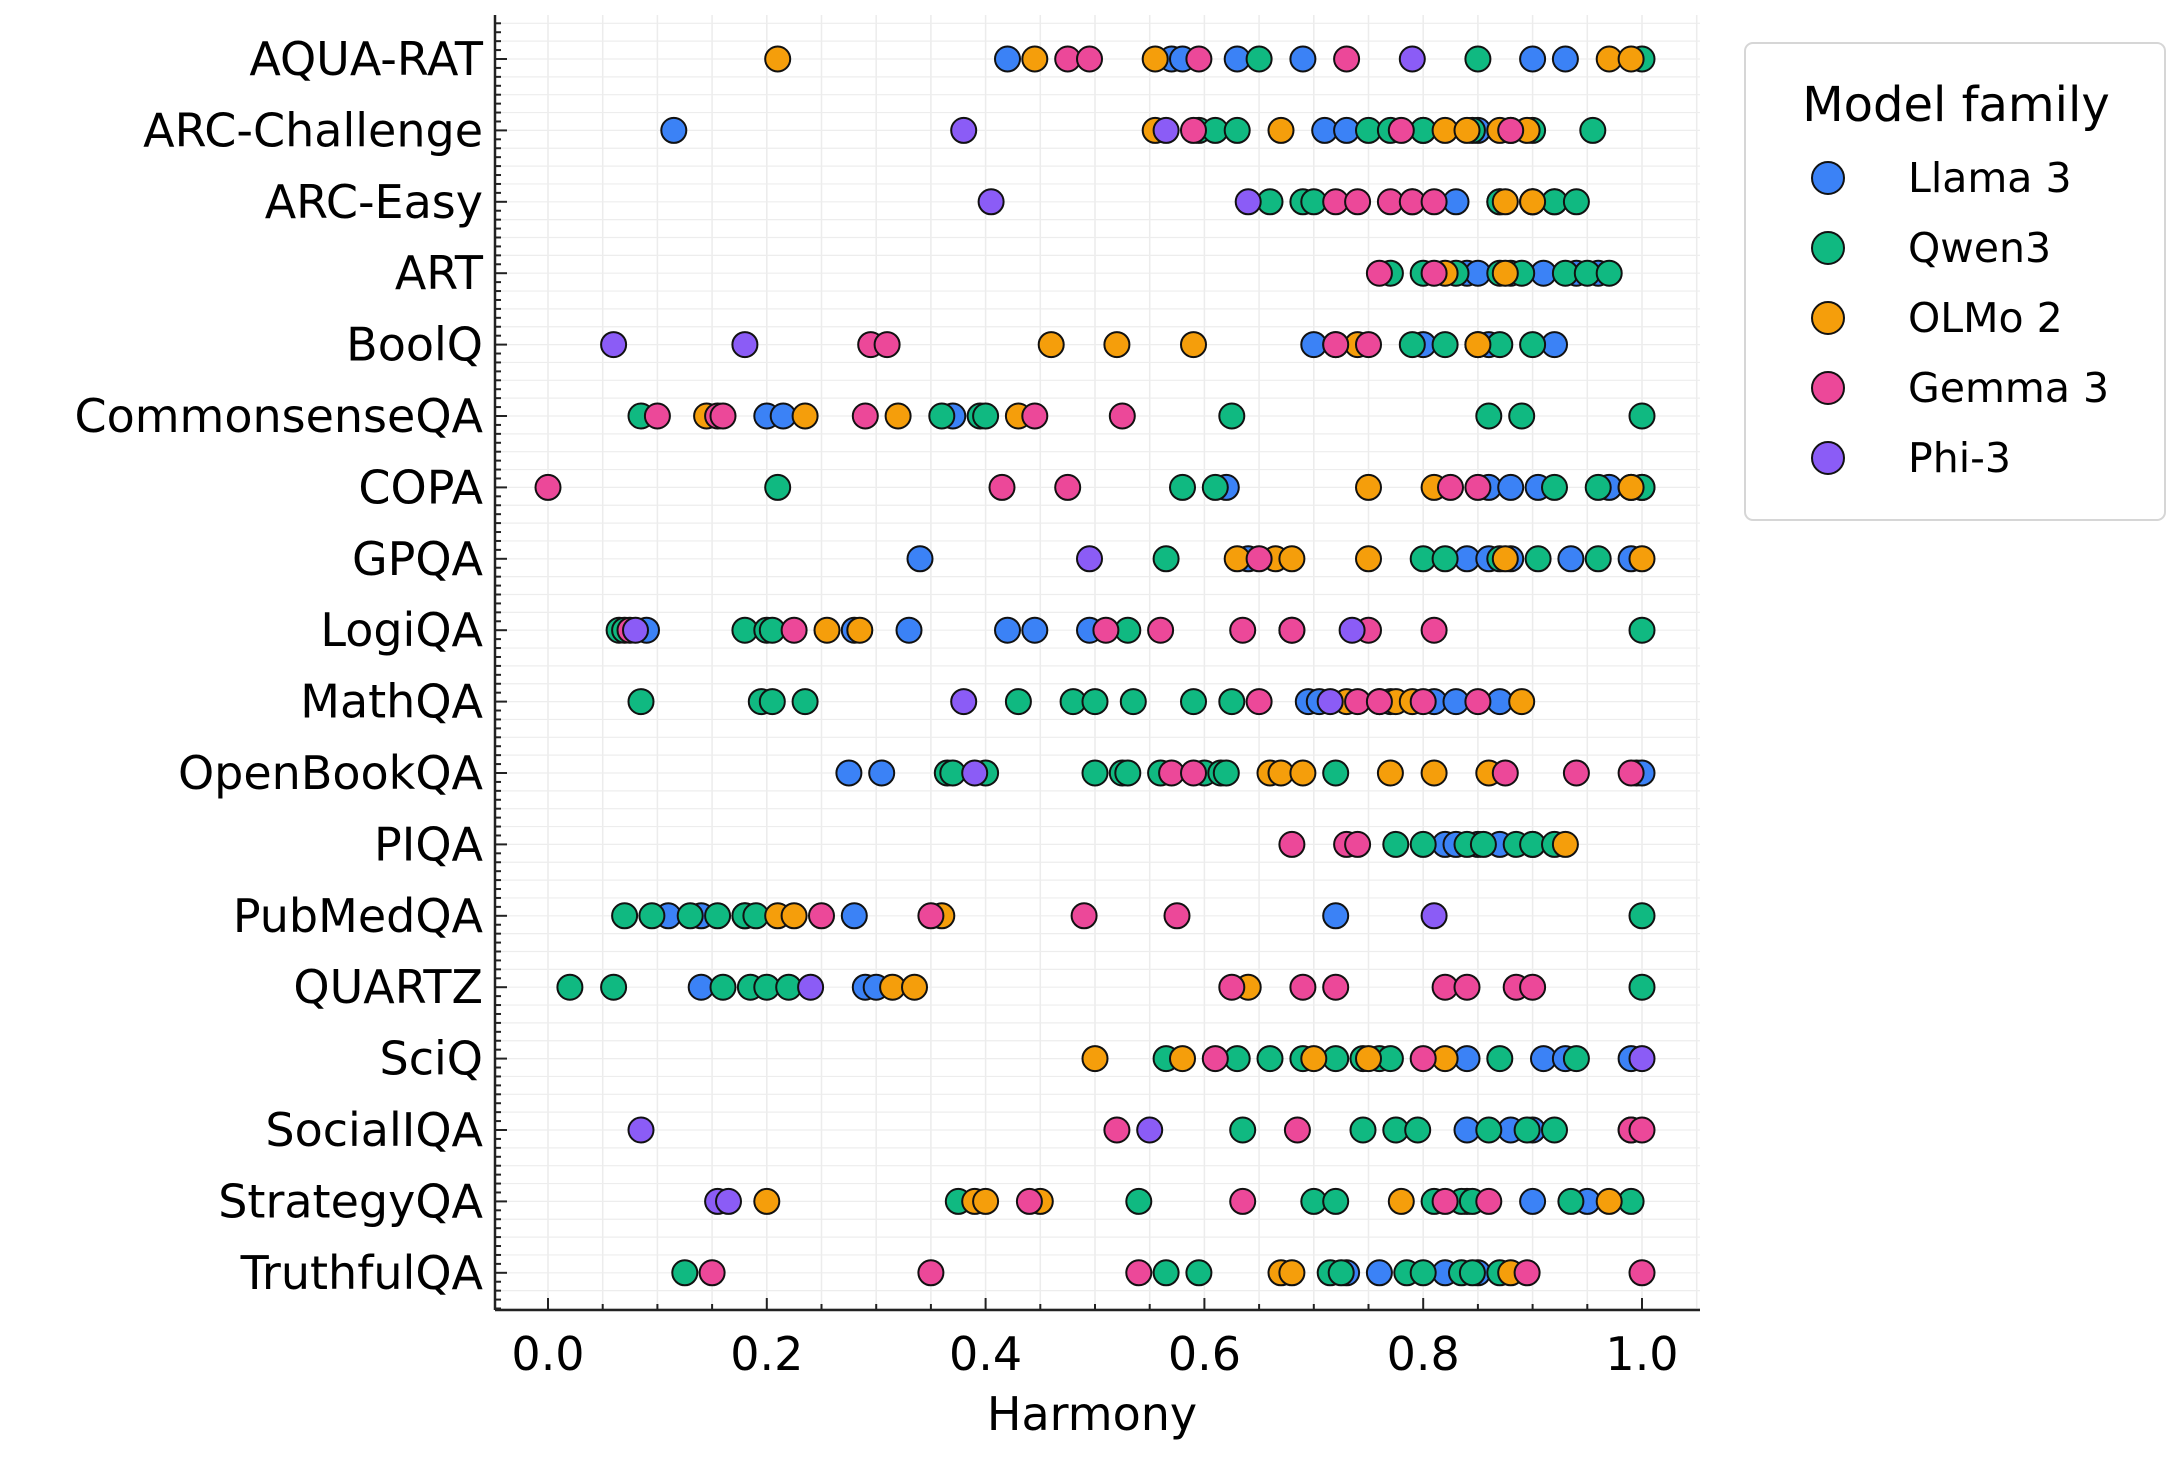  I want to click on legend-box, so click(1955, 281).